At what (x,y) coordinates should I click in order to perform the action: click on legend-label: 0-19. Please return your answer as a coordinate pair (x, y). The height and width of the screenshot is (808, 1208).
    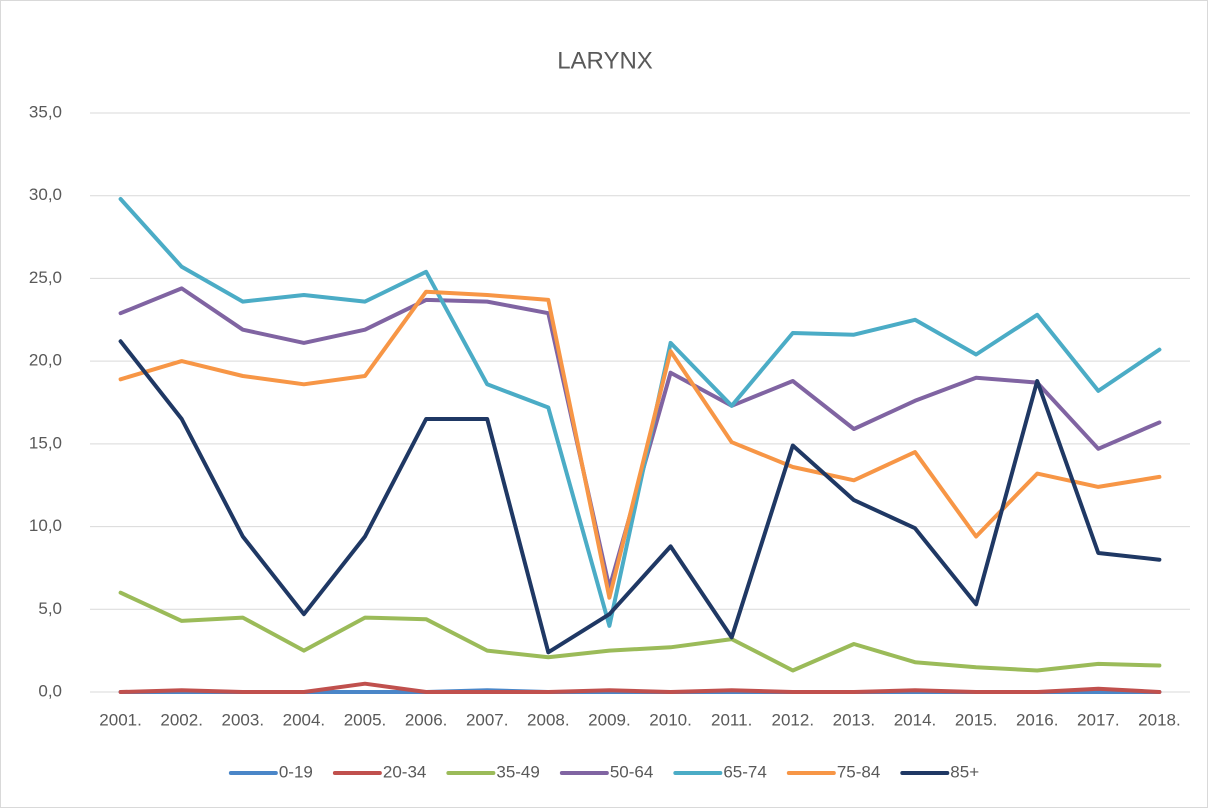
    Looking at the image, I should click on (296, 771).